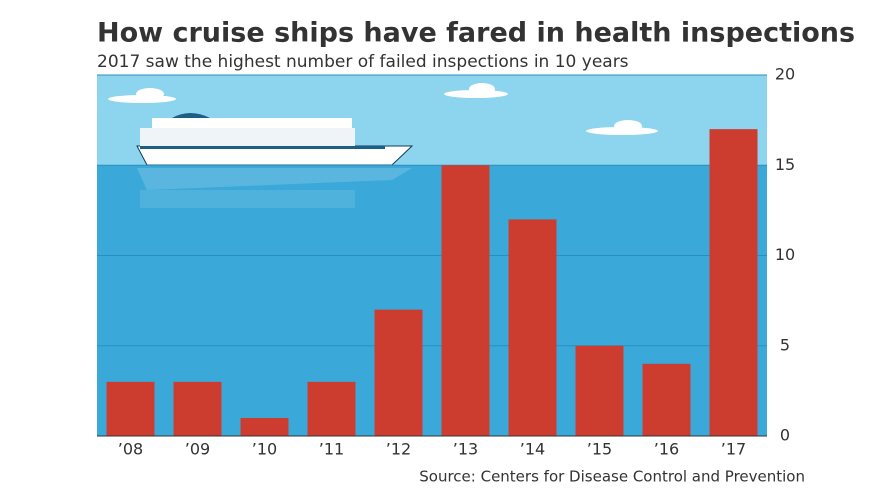 This screenshot has width=890, height=501. I want to click on x-tick-label: ’14, so click(532, 449).